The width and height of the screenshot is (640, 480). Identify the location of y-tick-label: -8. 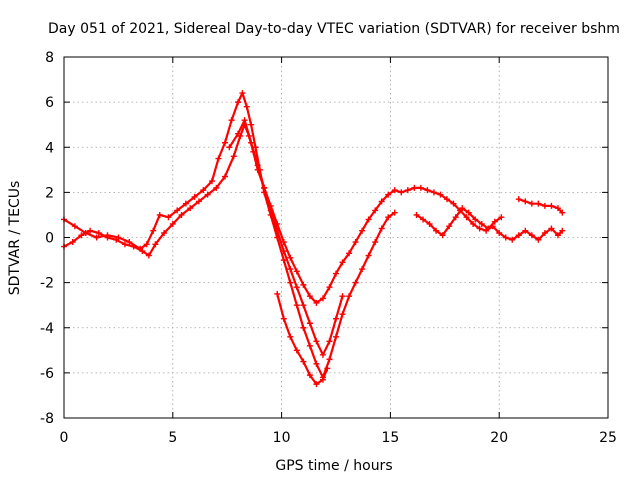
(47, 419).